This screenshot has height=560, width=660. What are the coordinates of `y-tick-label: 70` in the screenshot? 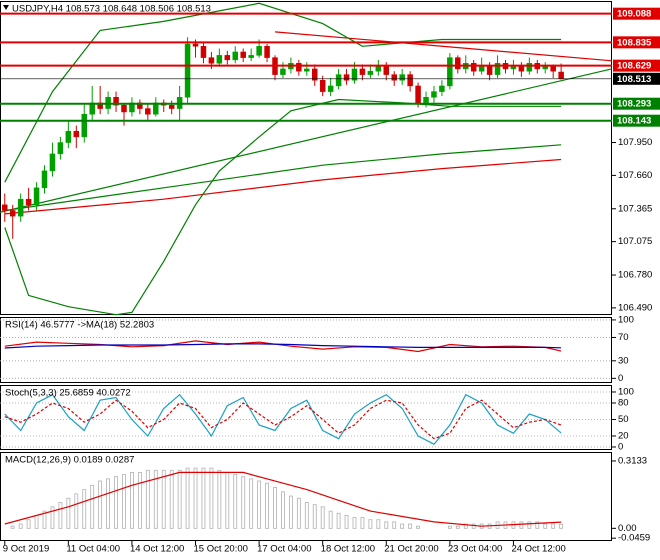 It's located at (623, 337).